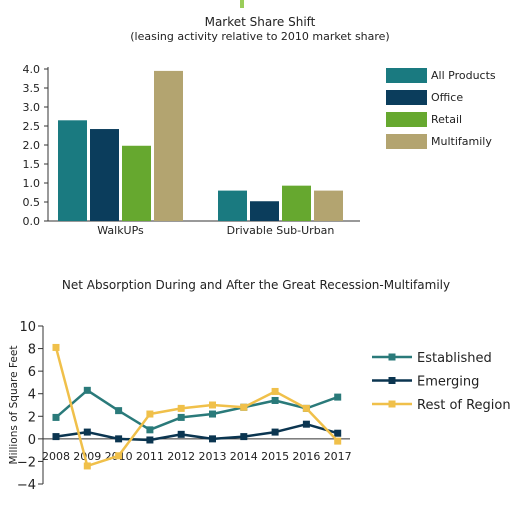 This screenshot has height=520, width=524. Describe the element at coordinates (448, 382) in the screenshot. I see `chart2-legend-label: Emerging` at that location.